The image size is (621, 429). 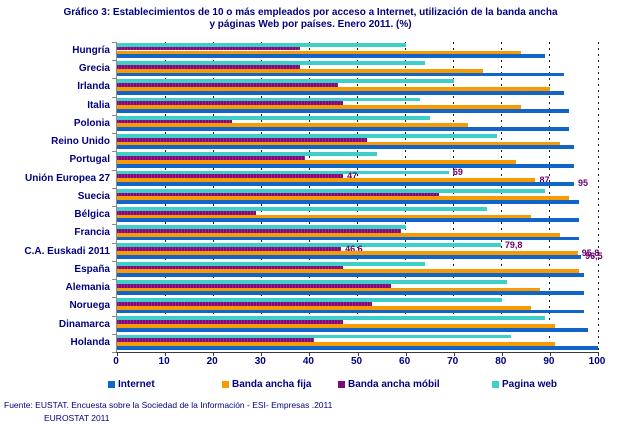 What do you see at coordinates (549, 361) in the screenshot?
I see `x-tick-label: 90` at bounding box center [549, 361].